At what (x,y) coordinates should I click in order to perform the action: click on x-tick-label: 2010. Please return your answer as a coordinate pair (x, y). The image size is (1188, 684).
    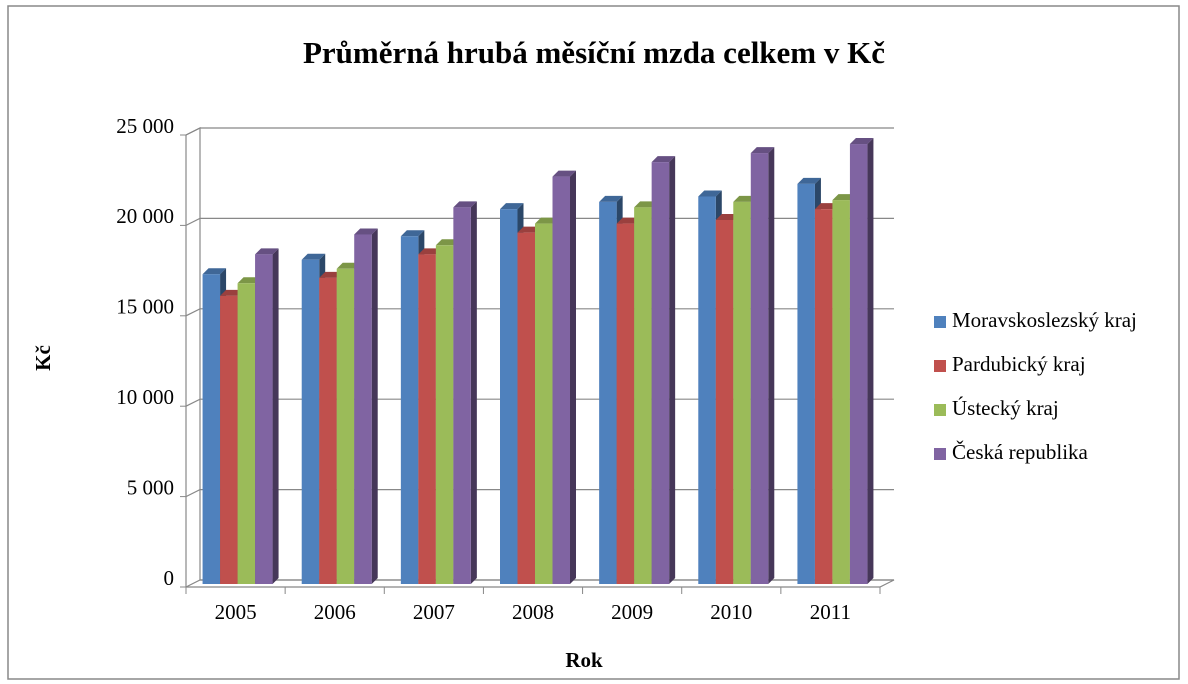
    Looking at the image, I should click on (731, 612).